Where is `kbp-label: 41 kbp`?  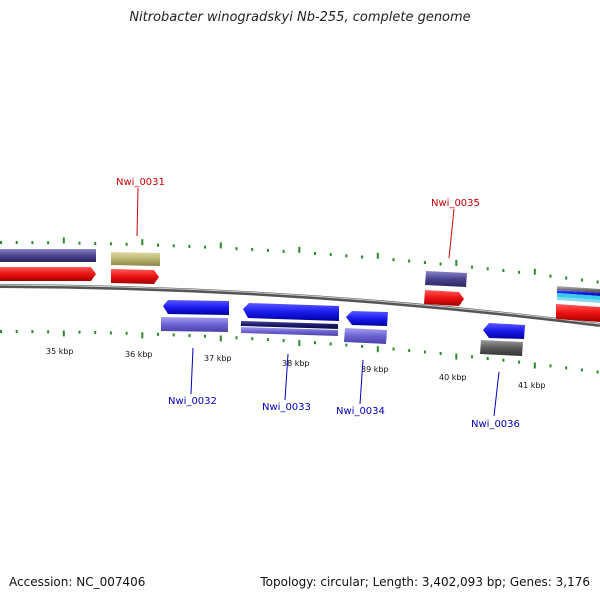
kbp-label: 41 kbp is located at coordinates (532, 385).